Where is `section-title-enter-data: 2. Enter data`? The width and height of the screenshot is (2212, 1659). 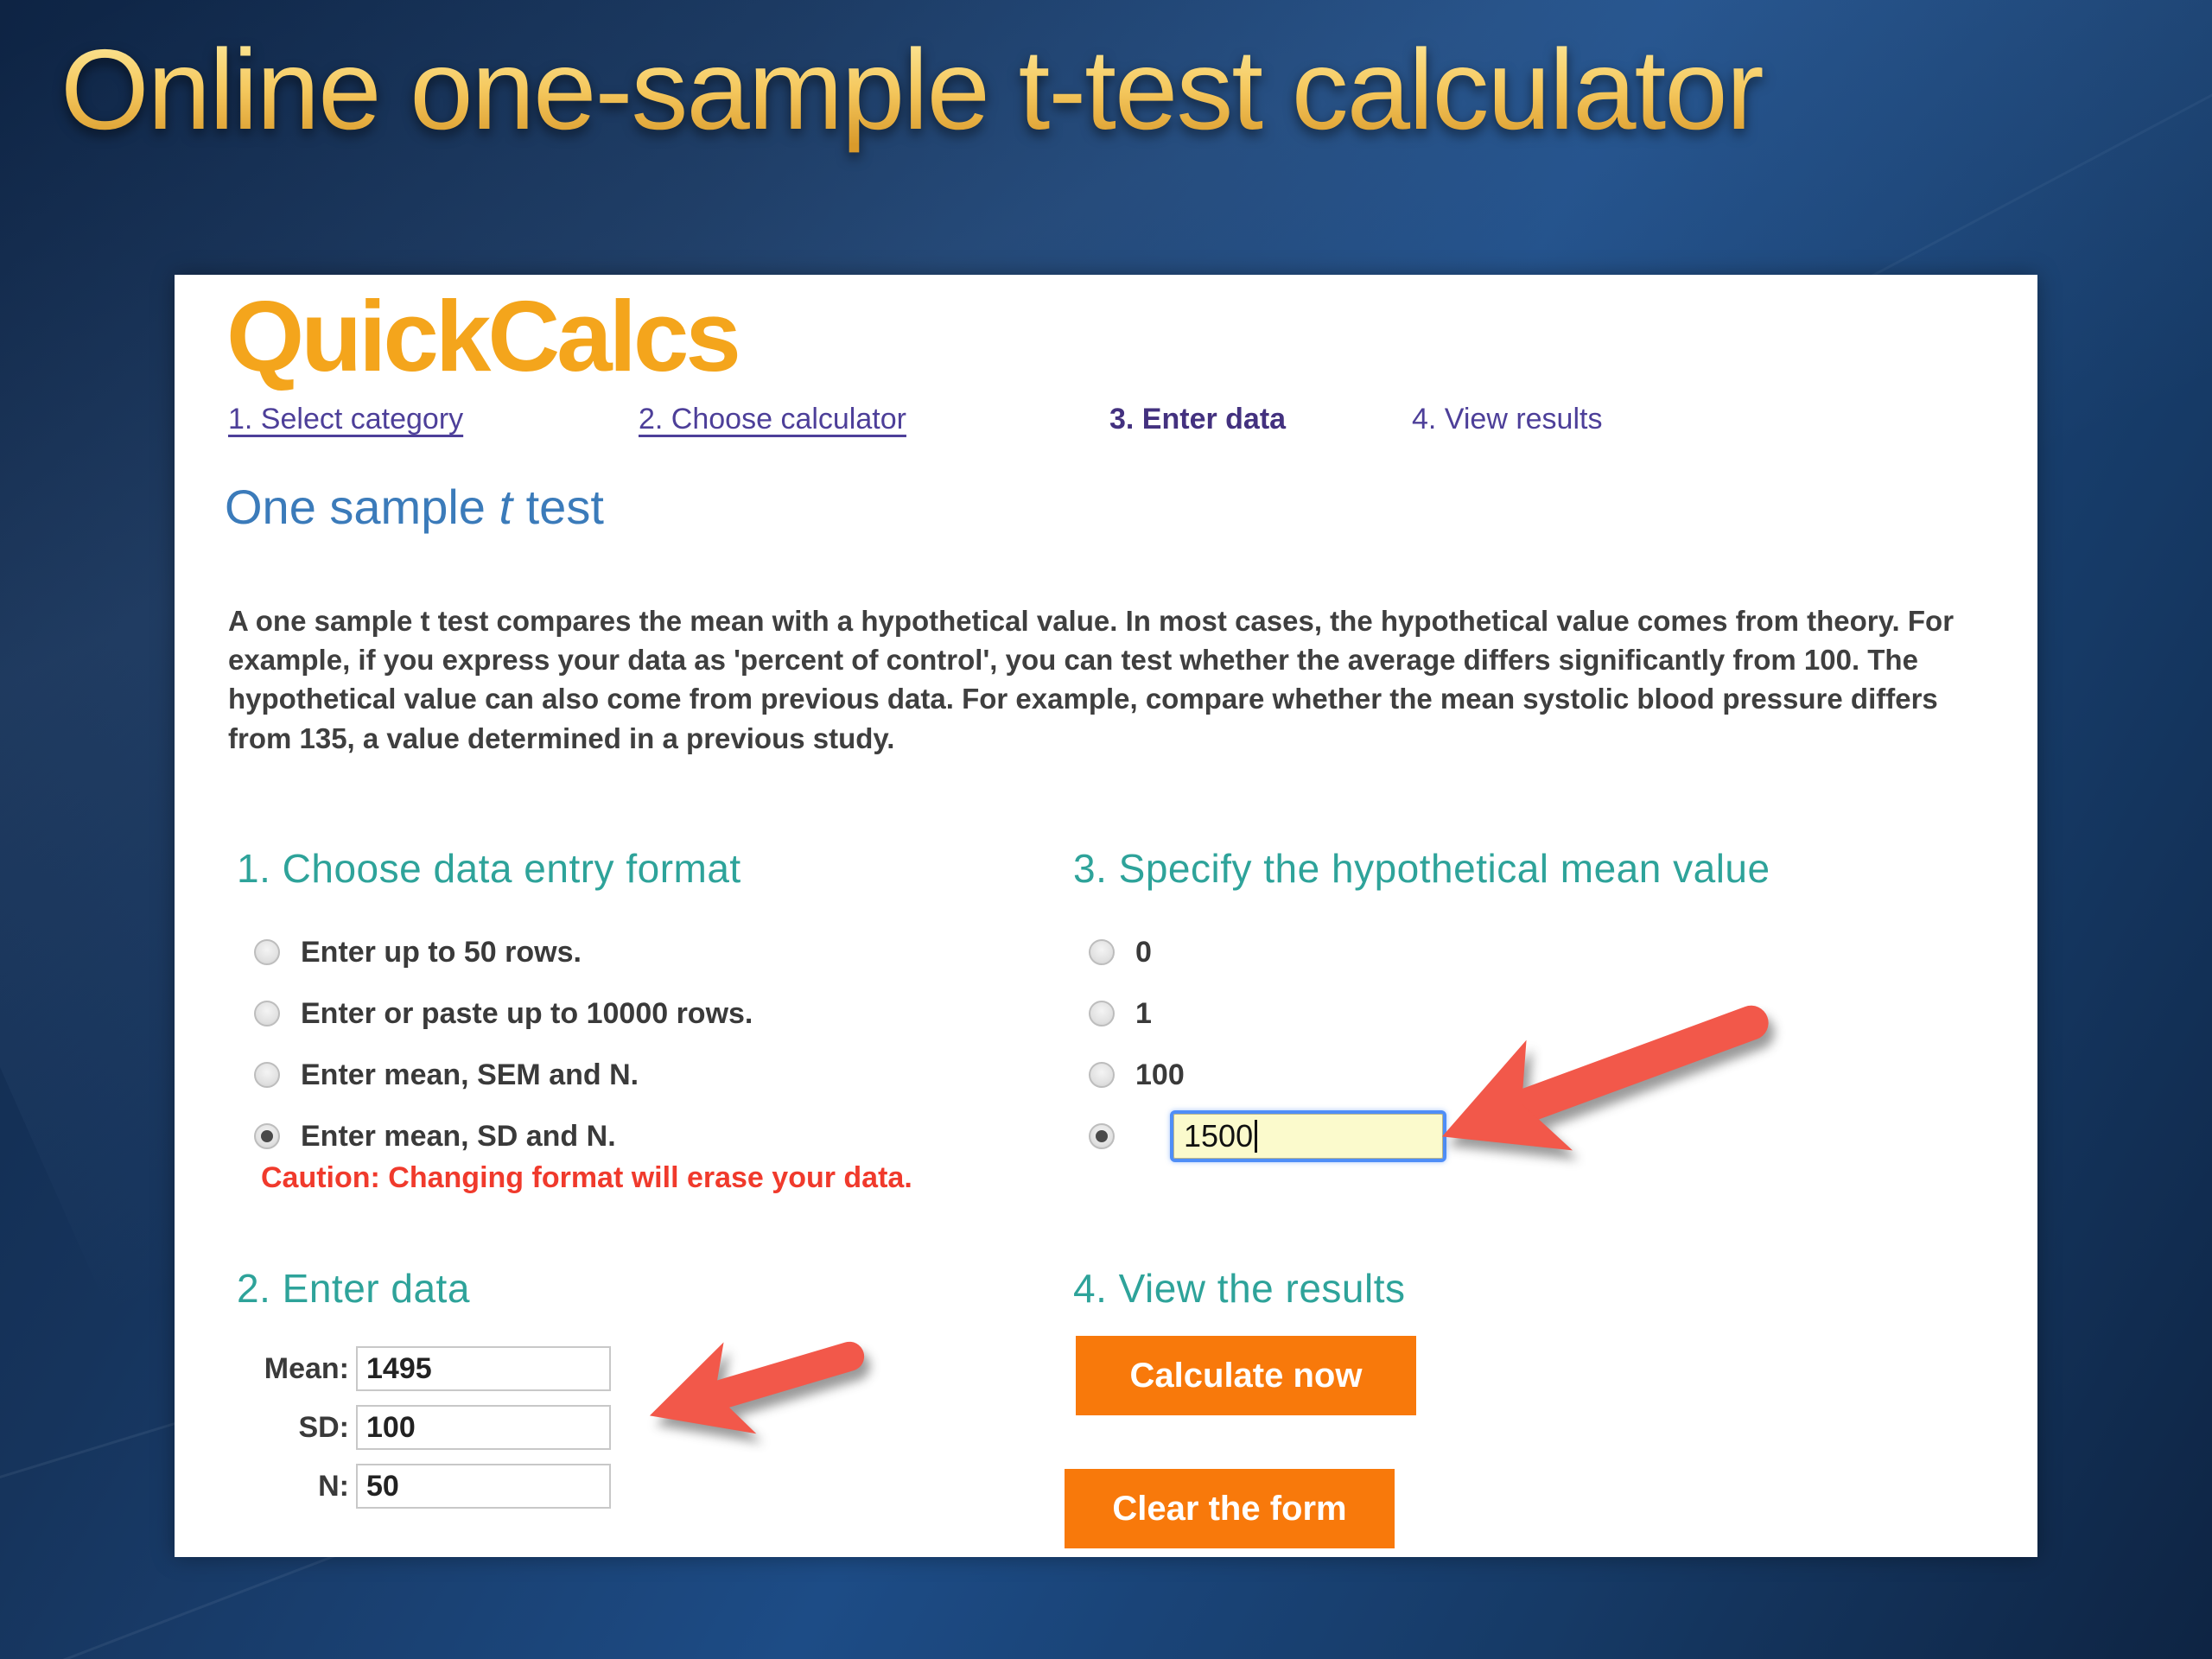
section-title-enter-data: 2. Enter data is located at coordinates (353, 1288).